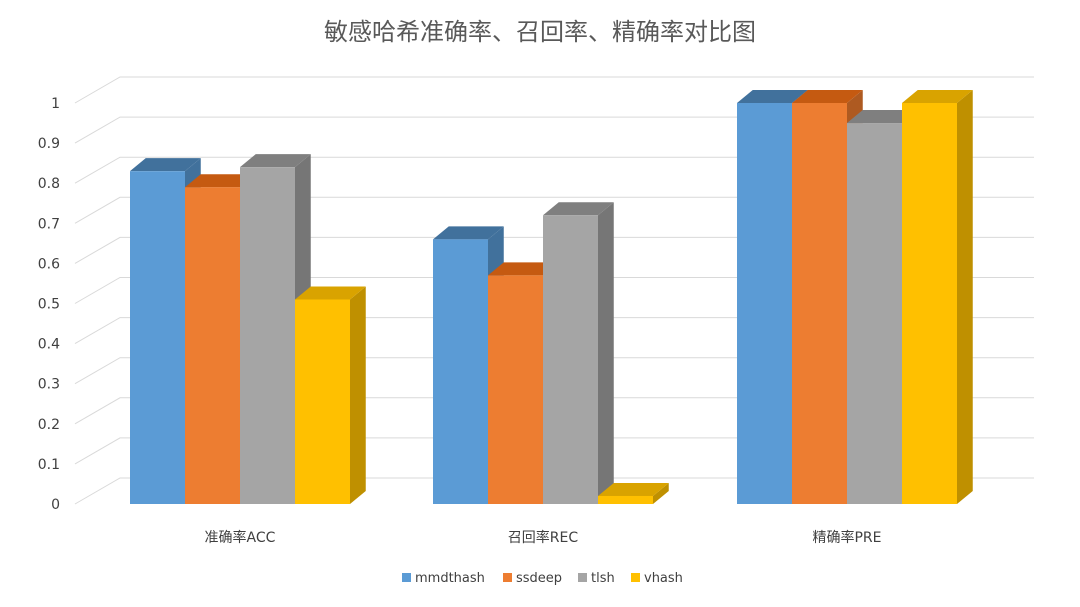 The width and height of the screenshot is (1080, 607). What do you see at coordinates (240, 537) in the screenshot?
I see `x-category-label: 准确率ACC` at bounding box center [240, 537].